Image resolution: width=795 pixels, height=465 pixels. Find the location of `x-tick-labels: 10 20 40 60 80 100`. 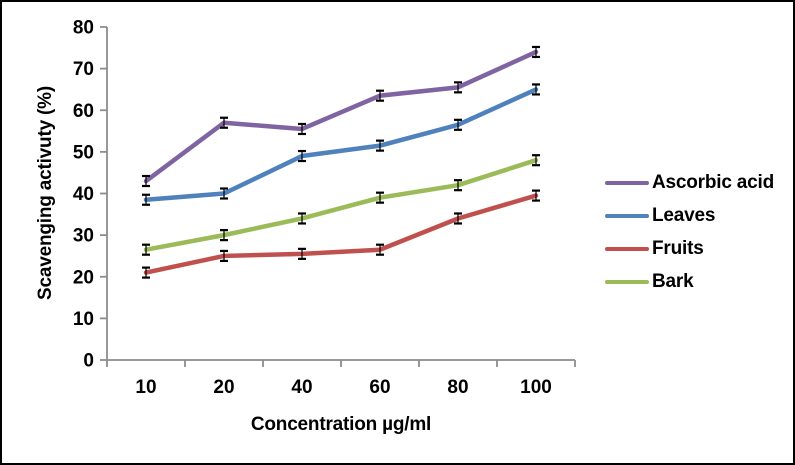

x-tick-labels: 10 20 40 60 80 100 is located at coordinates (343, 387).